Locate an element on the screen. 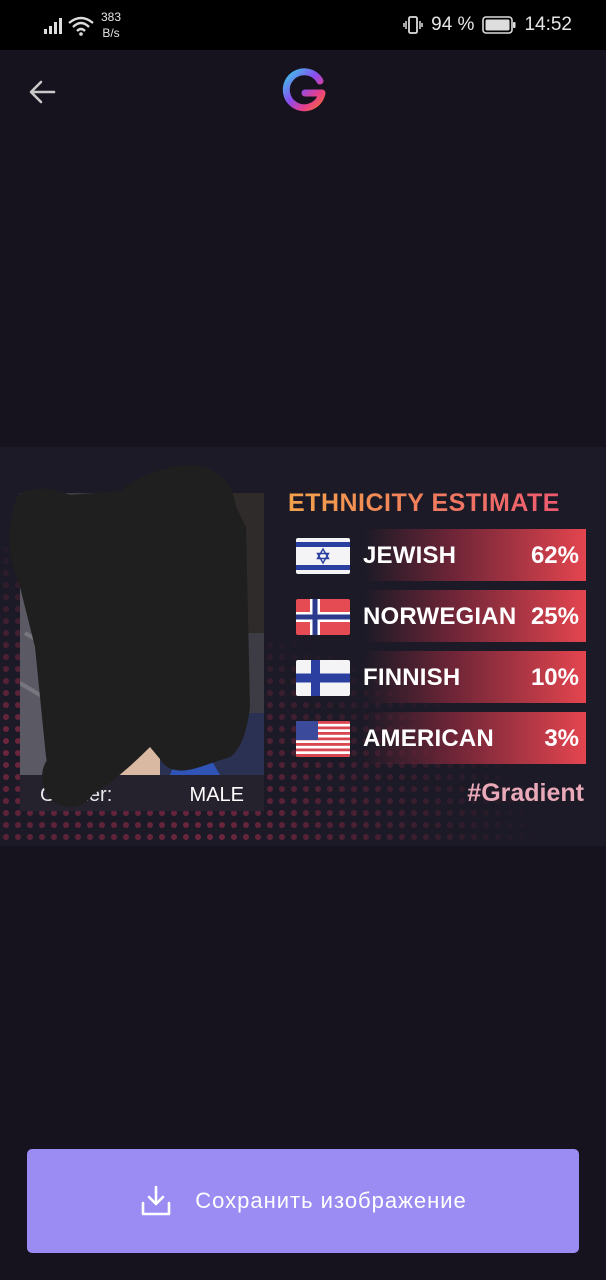  gender-value: MALE is located at coordinates (216, 795).